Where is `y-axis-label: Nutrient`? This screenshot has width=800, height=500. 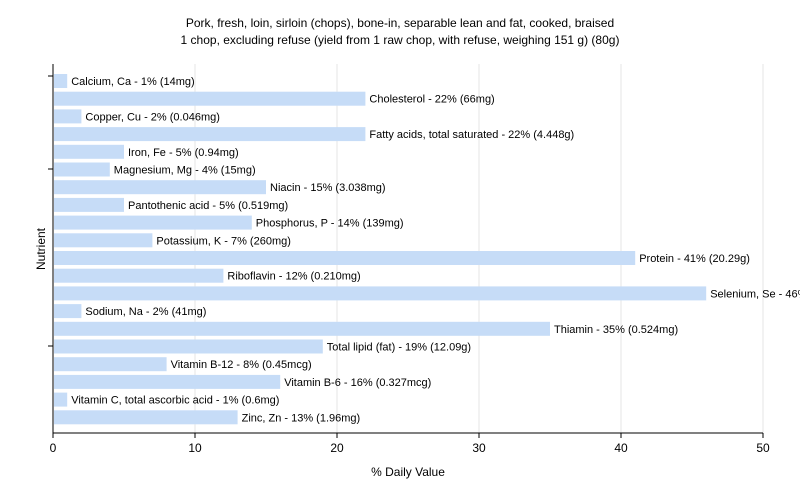 y-axis-label: Nutrient is located at coordinates (41, 248).